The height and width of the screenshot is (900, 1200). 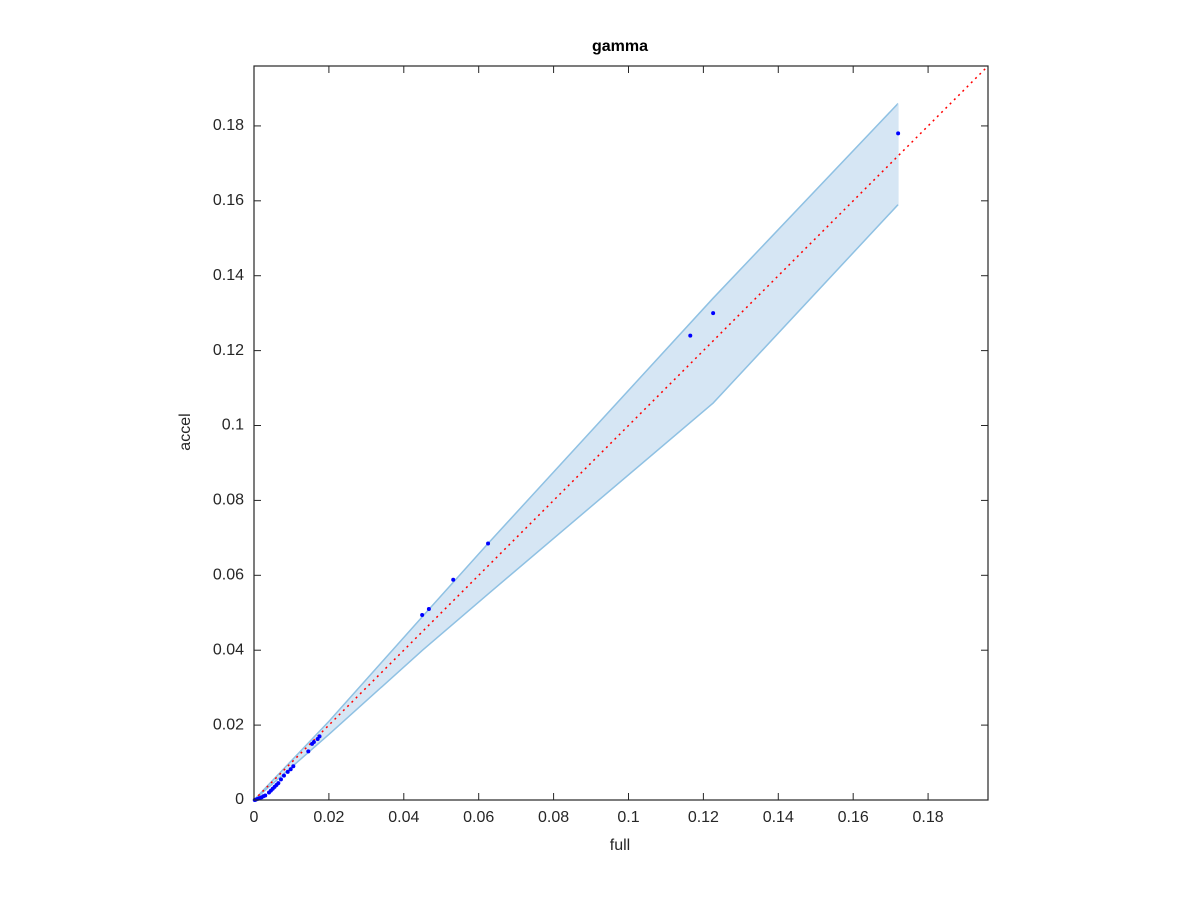 What do you see at coordinates (228, 724) in the screenshot?
I see `y-tick-label: 0.02` at bounding box center [228, 724].